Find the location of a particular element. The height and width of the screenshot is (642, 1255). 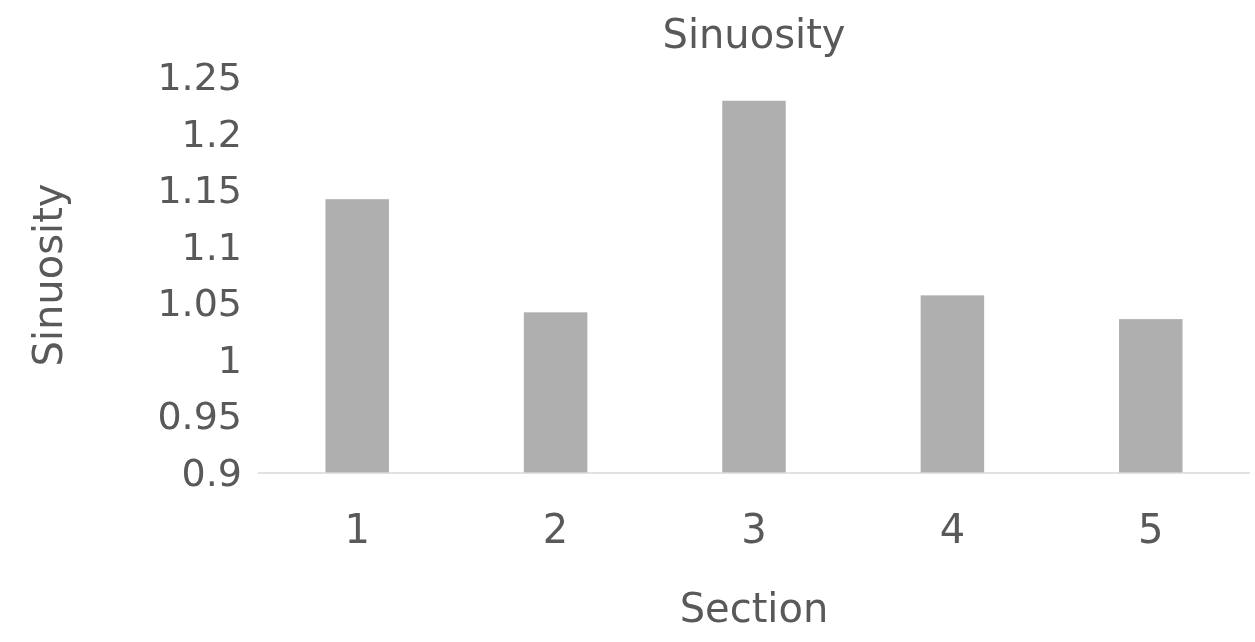

y-axis-title: Sinuosity is located at coordinates (48, 275).